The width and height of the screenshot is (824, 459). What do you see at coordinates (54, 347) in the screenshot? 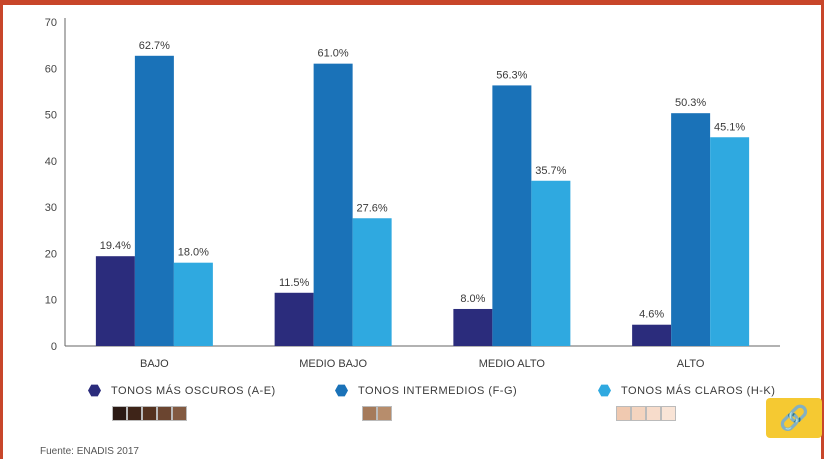
I see `y-tick-label: 0` at bounding box center [54, 347].